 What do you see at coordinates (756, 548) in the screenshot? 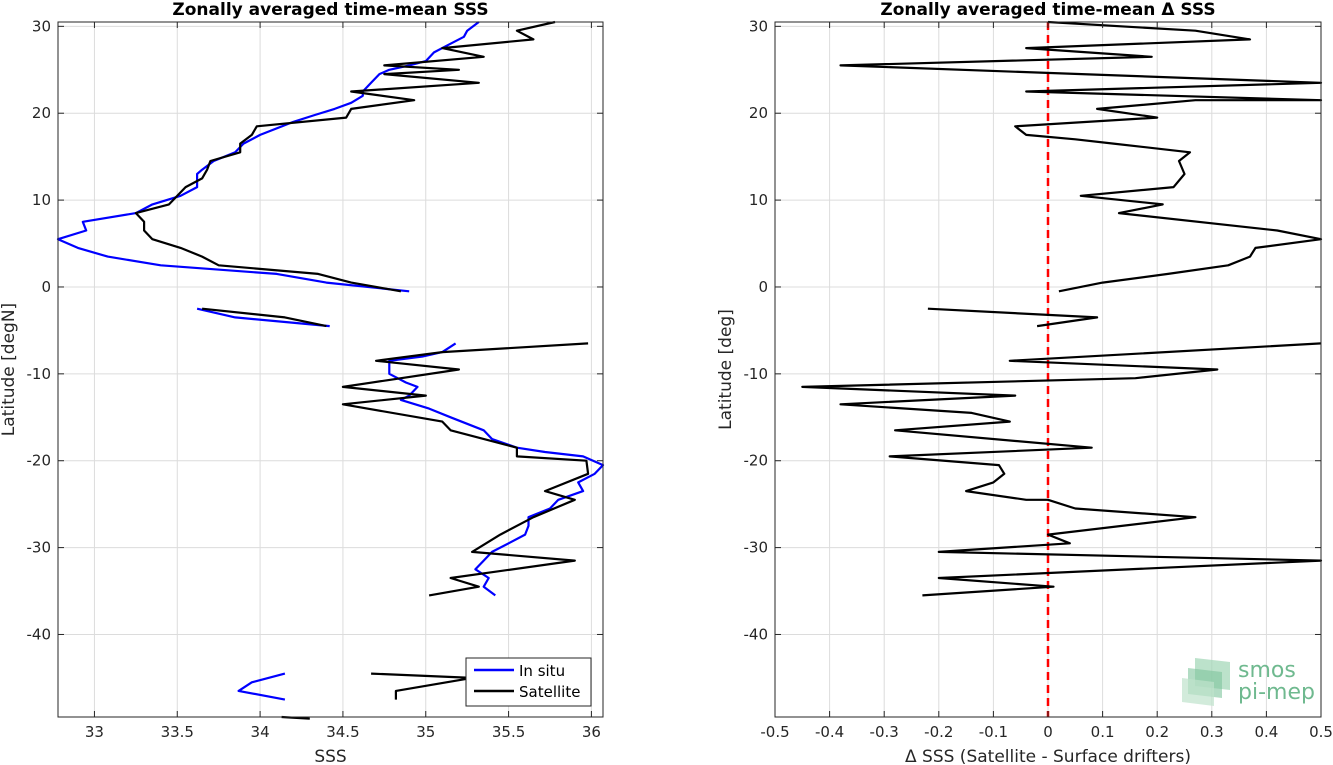
I see `delta-sss-y-tick-label: -30` at bounding box center [756, 548].